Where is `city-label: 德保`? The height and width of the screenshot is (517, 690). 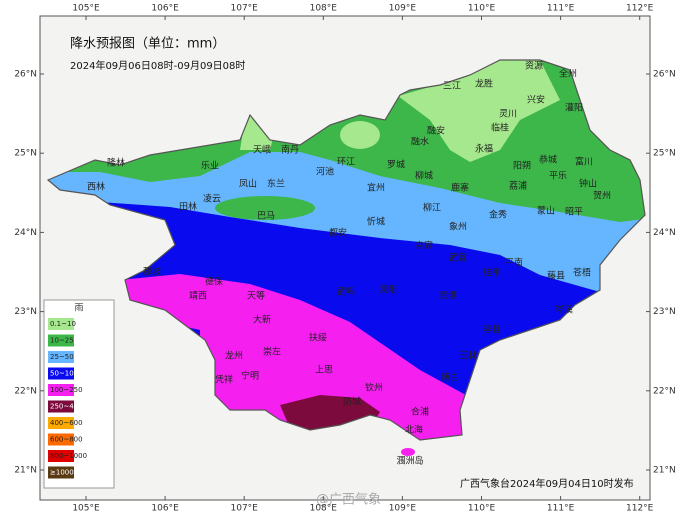
city-label: 德保 is located at coordinates (214, 282).